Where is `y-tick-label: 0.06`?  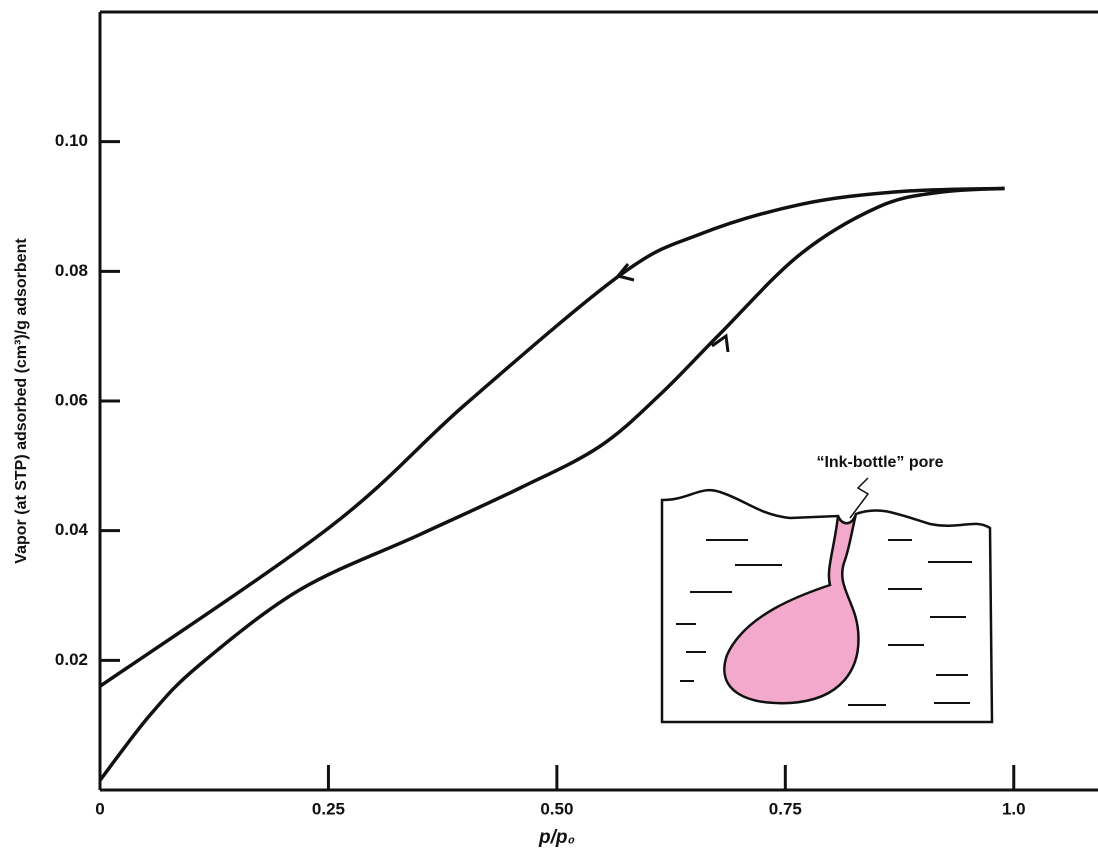 y-tick-label: 0.06 is located at coordinates (71, 399).